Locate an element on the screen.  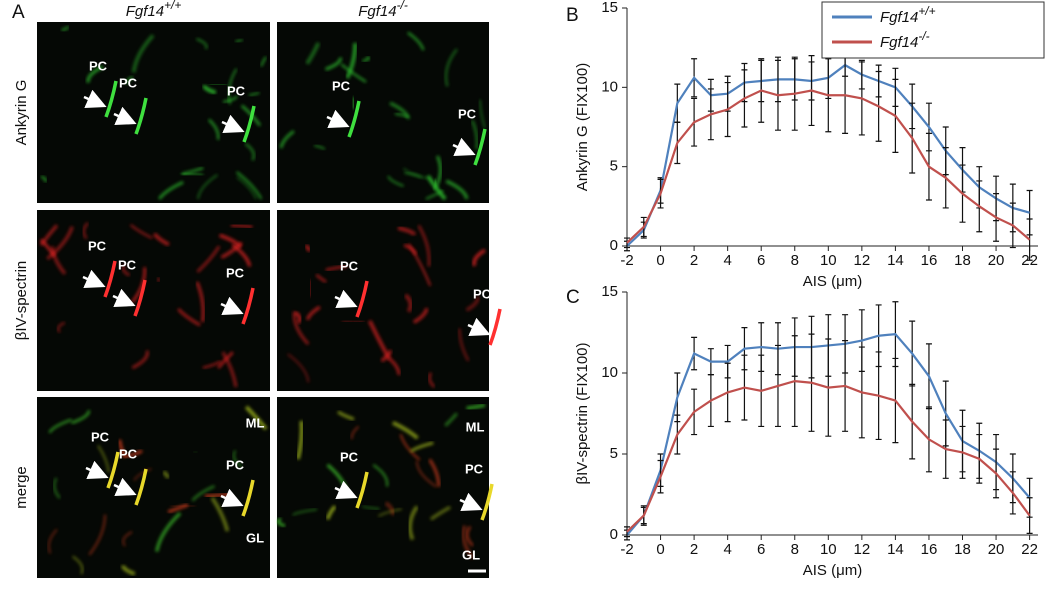
y-axis-label: Ankyrin G (FIX100) is located at coordinates (582, 127).